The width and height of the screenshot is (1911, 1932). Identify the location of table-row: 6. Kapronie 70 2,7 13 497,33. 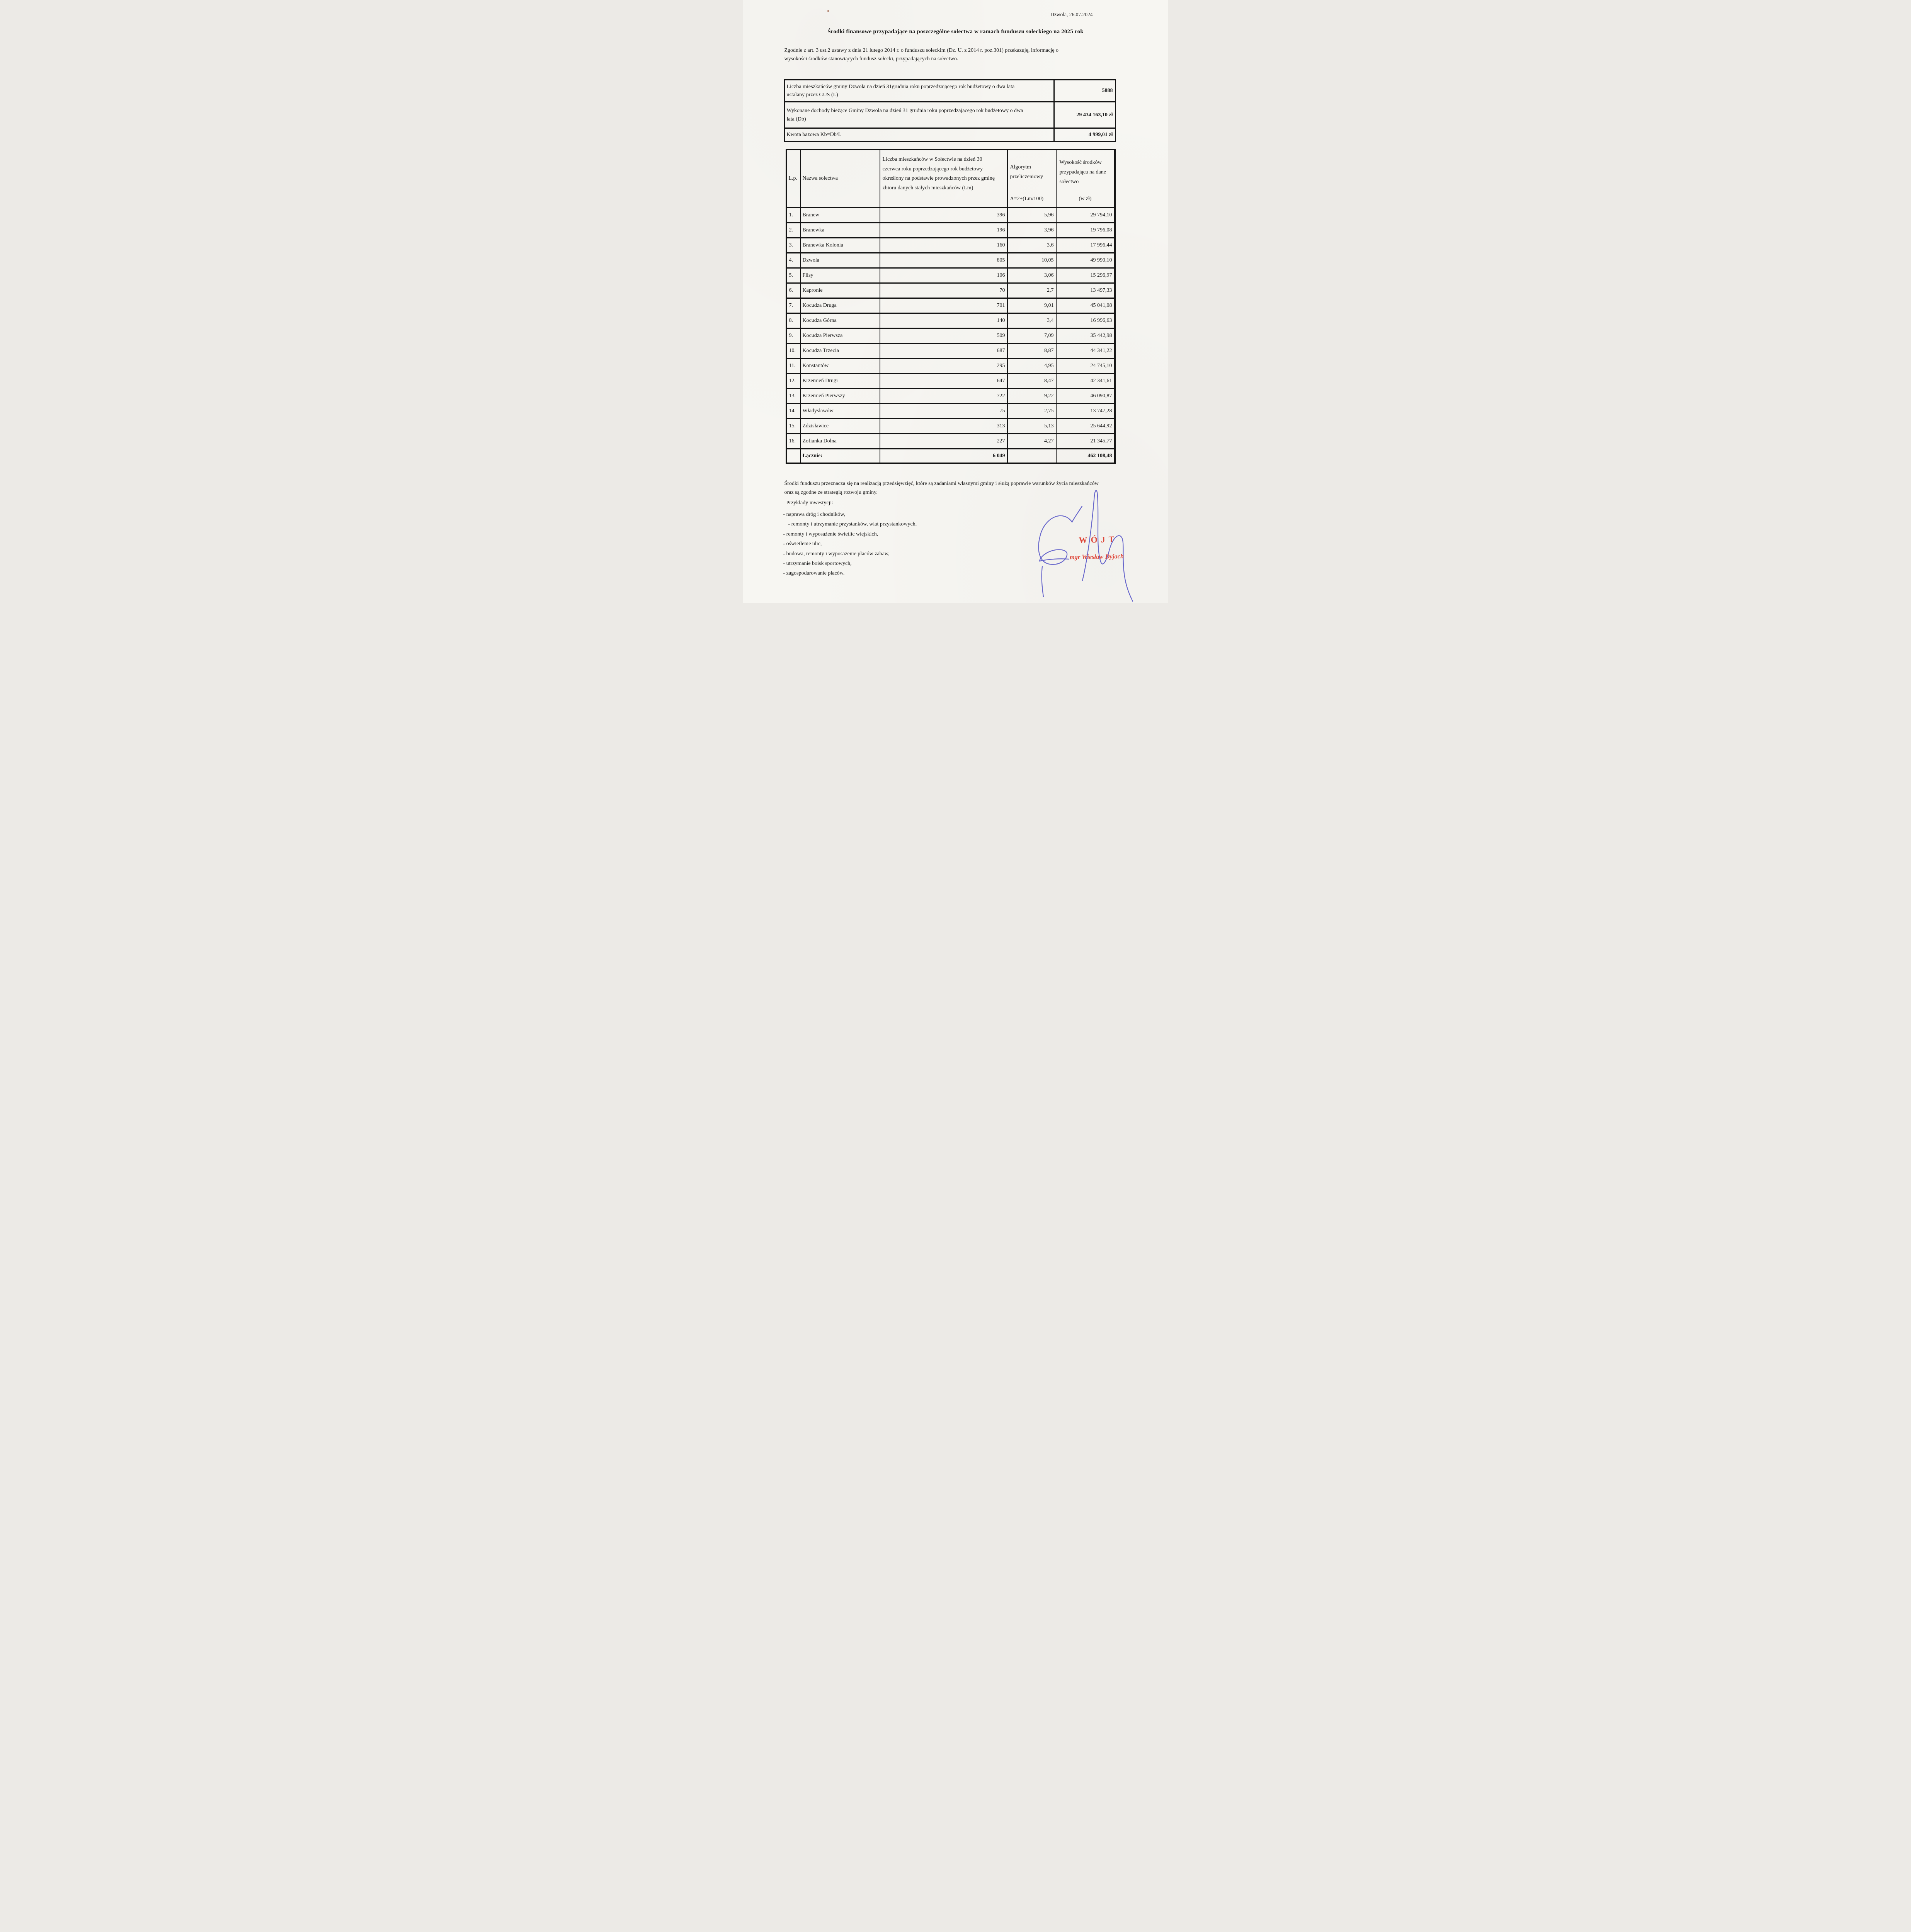
(950, 291).